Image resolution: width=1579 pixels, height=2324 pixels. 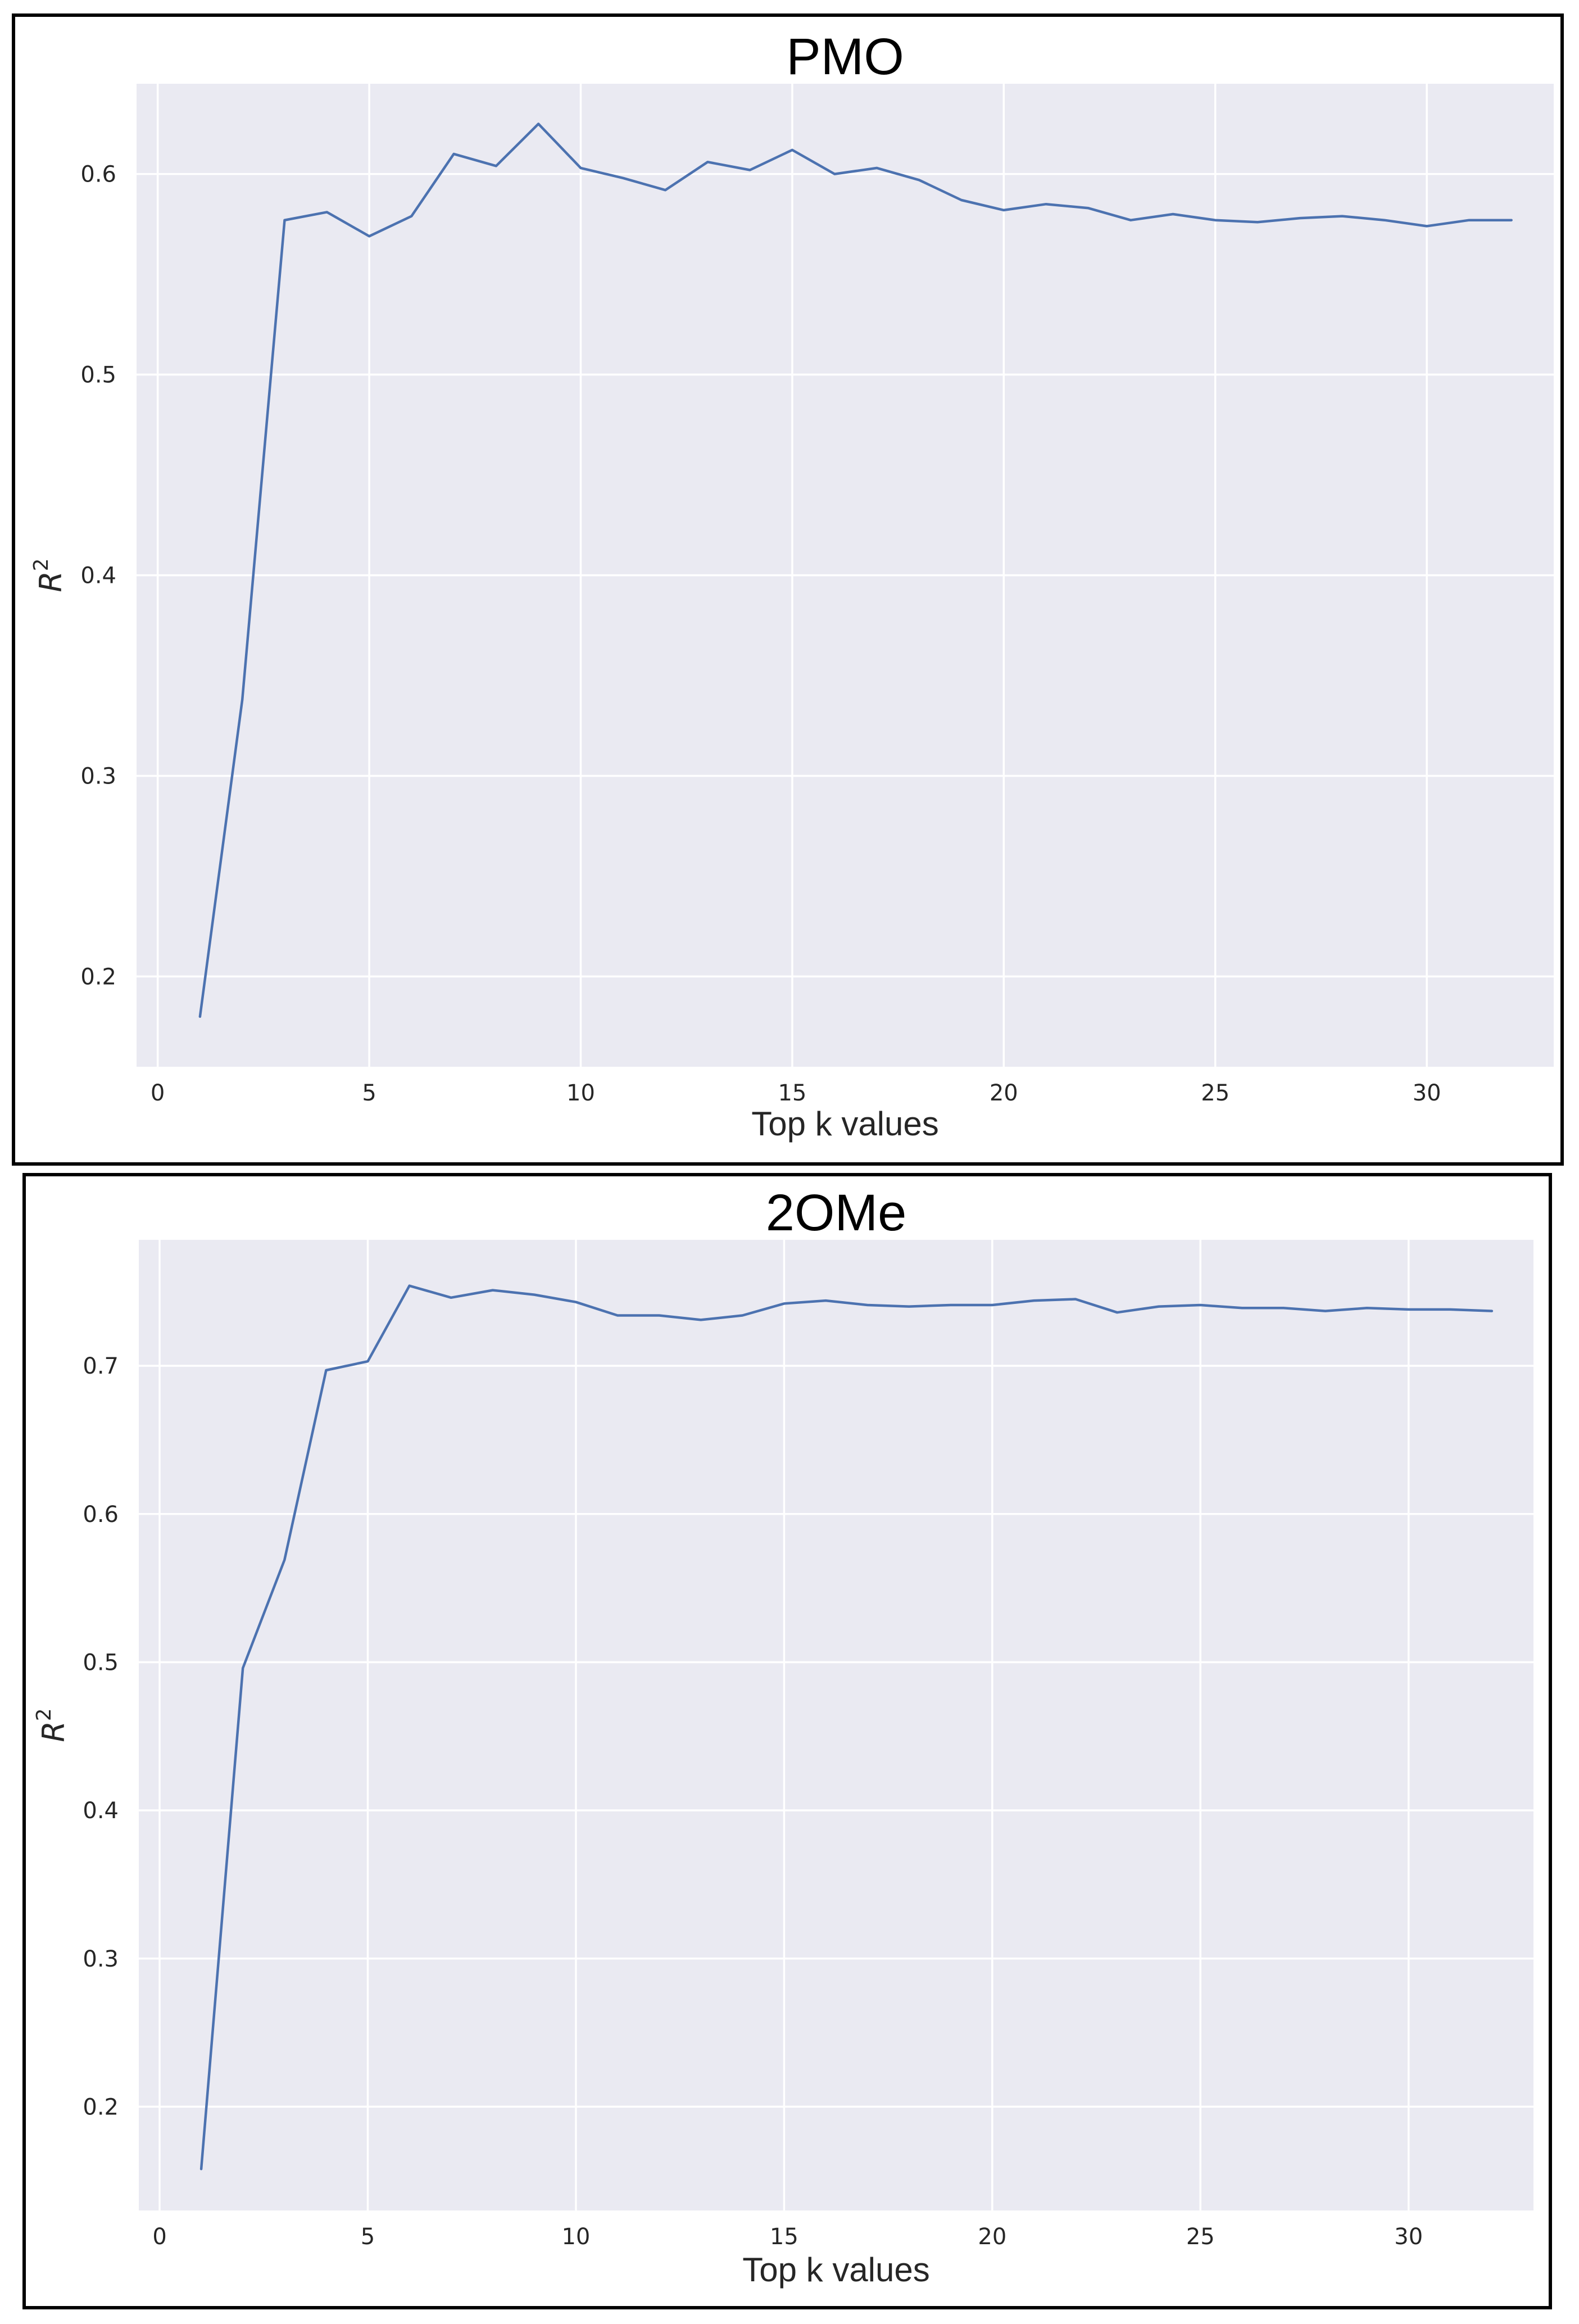 I want to click on y-tick-label: 0.7, so click(x=101, y=1366).